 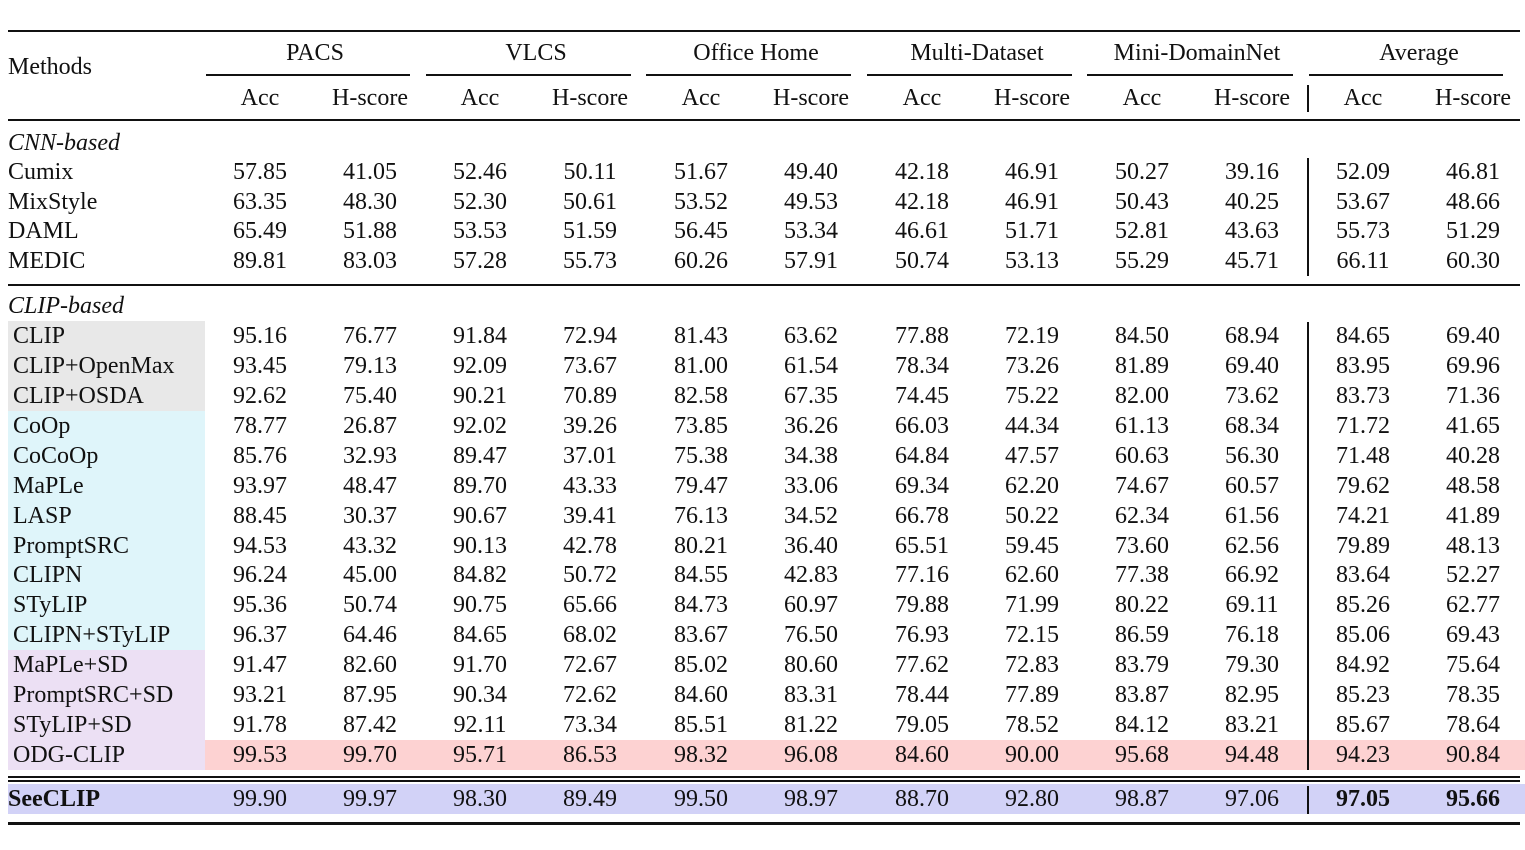 What do you see at coordinates (370, 365) in the screenshot?
I see `cell-value: 79.13` at bounding box center [370, 365].